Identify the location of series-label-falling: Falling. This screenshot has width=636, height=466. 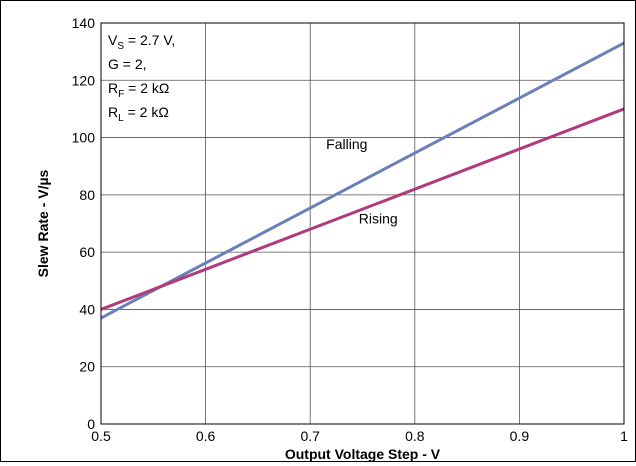
(346, 144).